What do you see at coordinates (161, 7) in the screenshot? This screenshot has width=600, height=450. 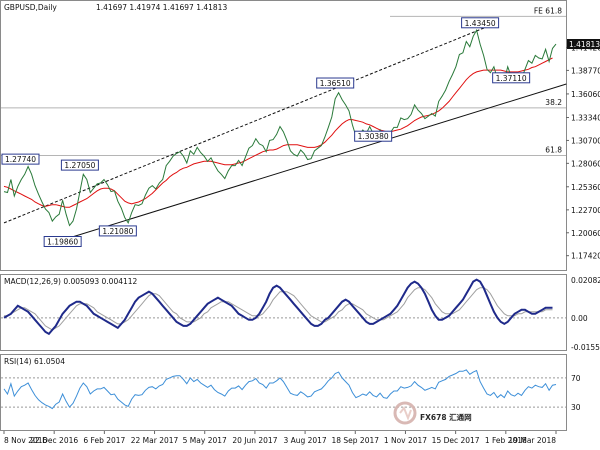 I see `ohlc-readout: 1.41697 1.41974 1.41697 1.41813` at bounding box center [161, 7].